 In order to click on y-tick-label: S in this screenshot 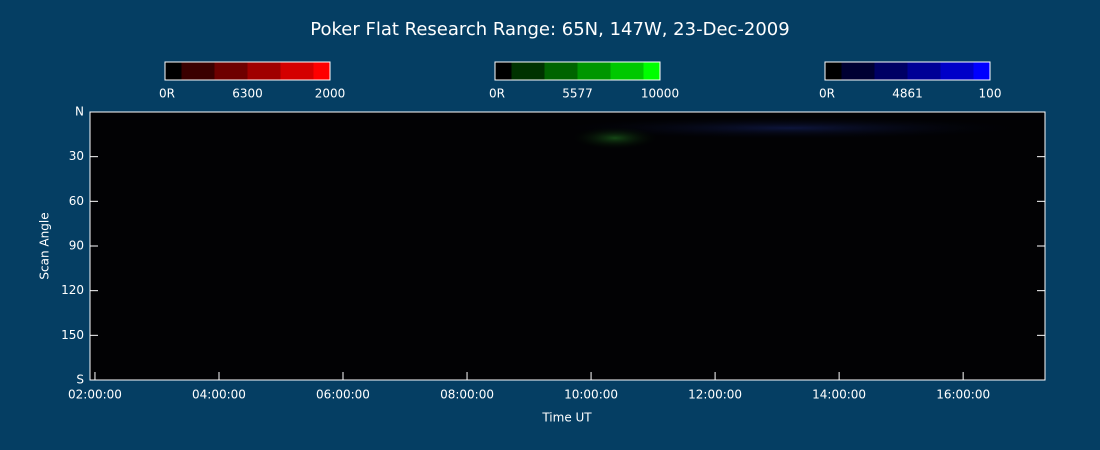, I will do `click(80, 380)`.